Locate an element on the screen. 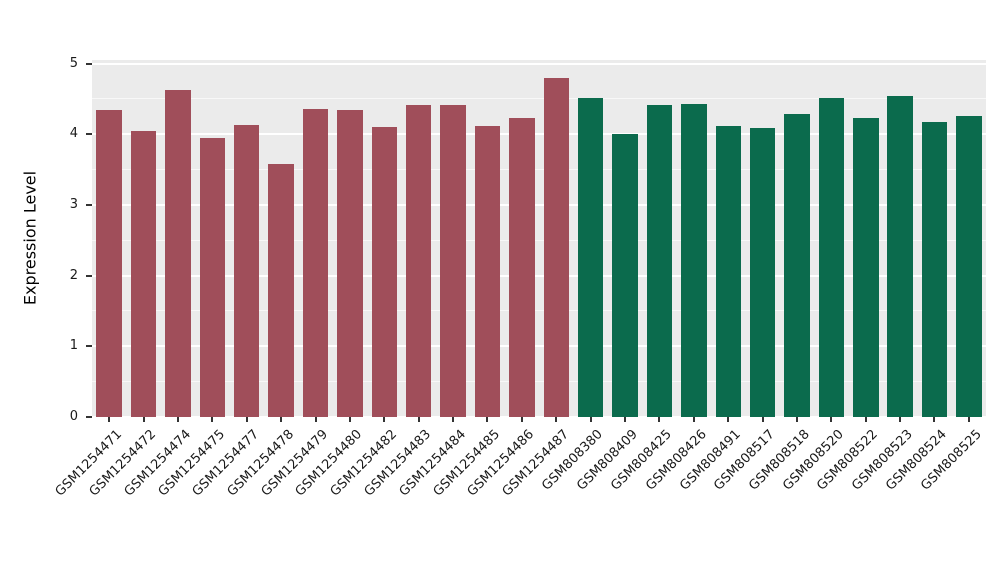 This screenshot has height=580, width=1000. y-axis: 0 1 2 3 4 5 is located at coordinates (46, 239).